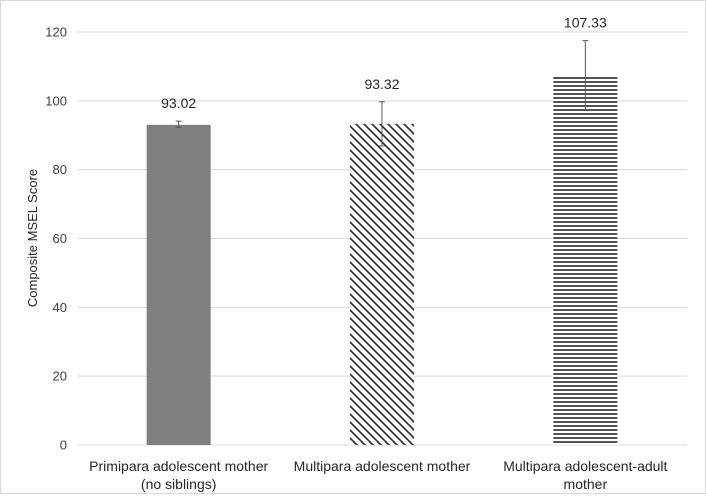  Describe the element at coordinates (178, 466) in the screenshot. I see `category-label-0: Primipara adolescent mother` at that location.